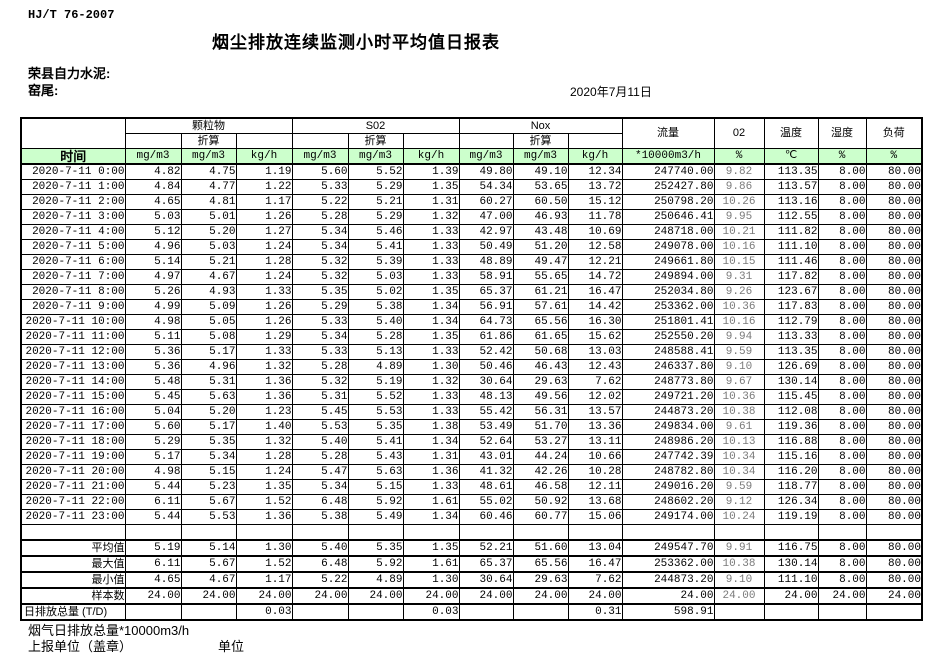 This screenshot has height=659, width=946. What do you see at coordinates (320, 352) in the screenshot?
I see `value-cell: 5.33` at bounding box center [320, 352].